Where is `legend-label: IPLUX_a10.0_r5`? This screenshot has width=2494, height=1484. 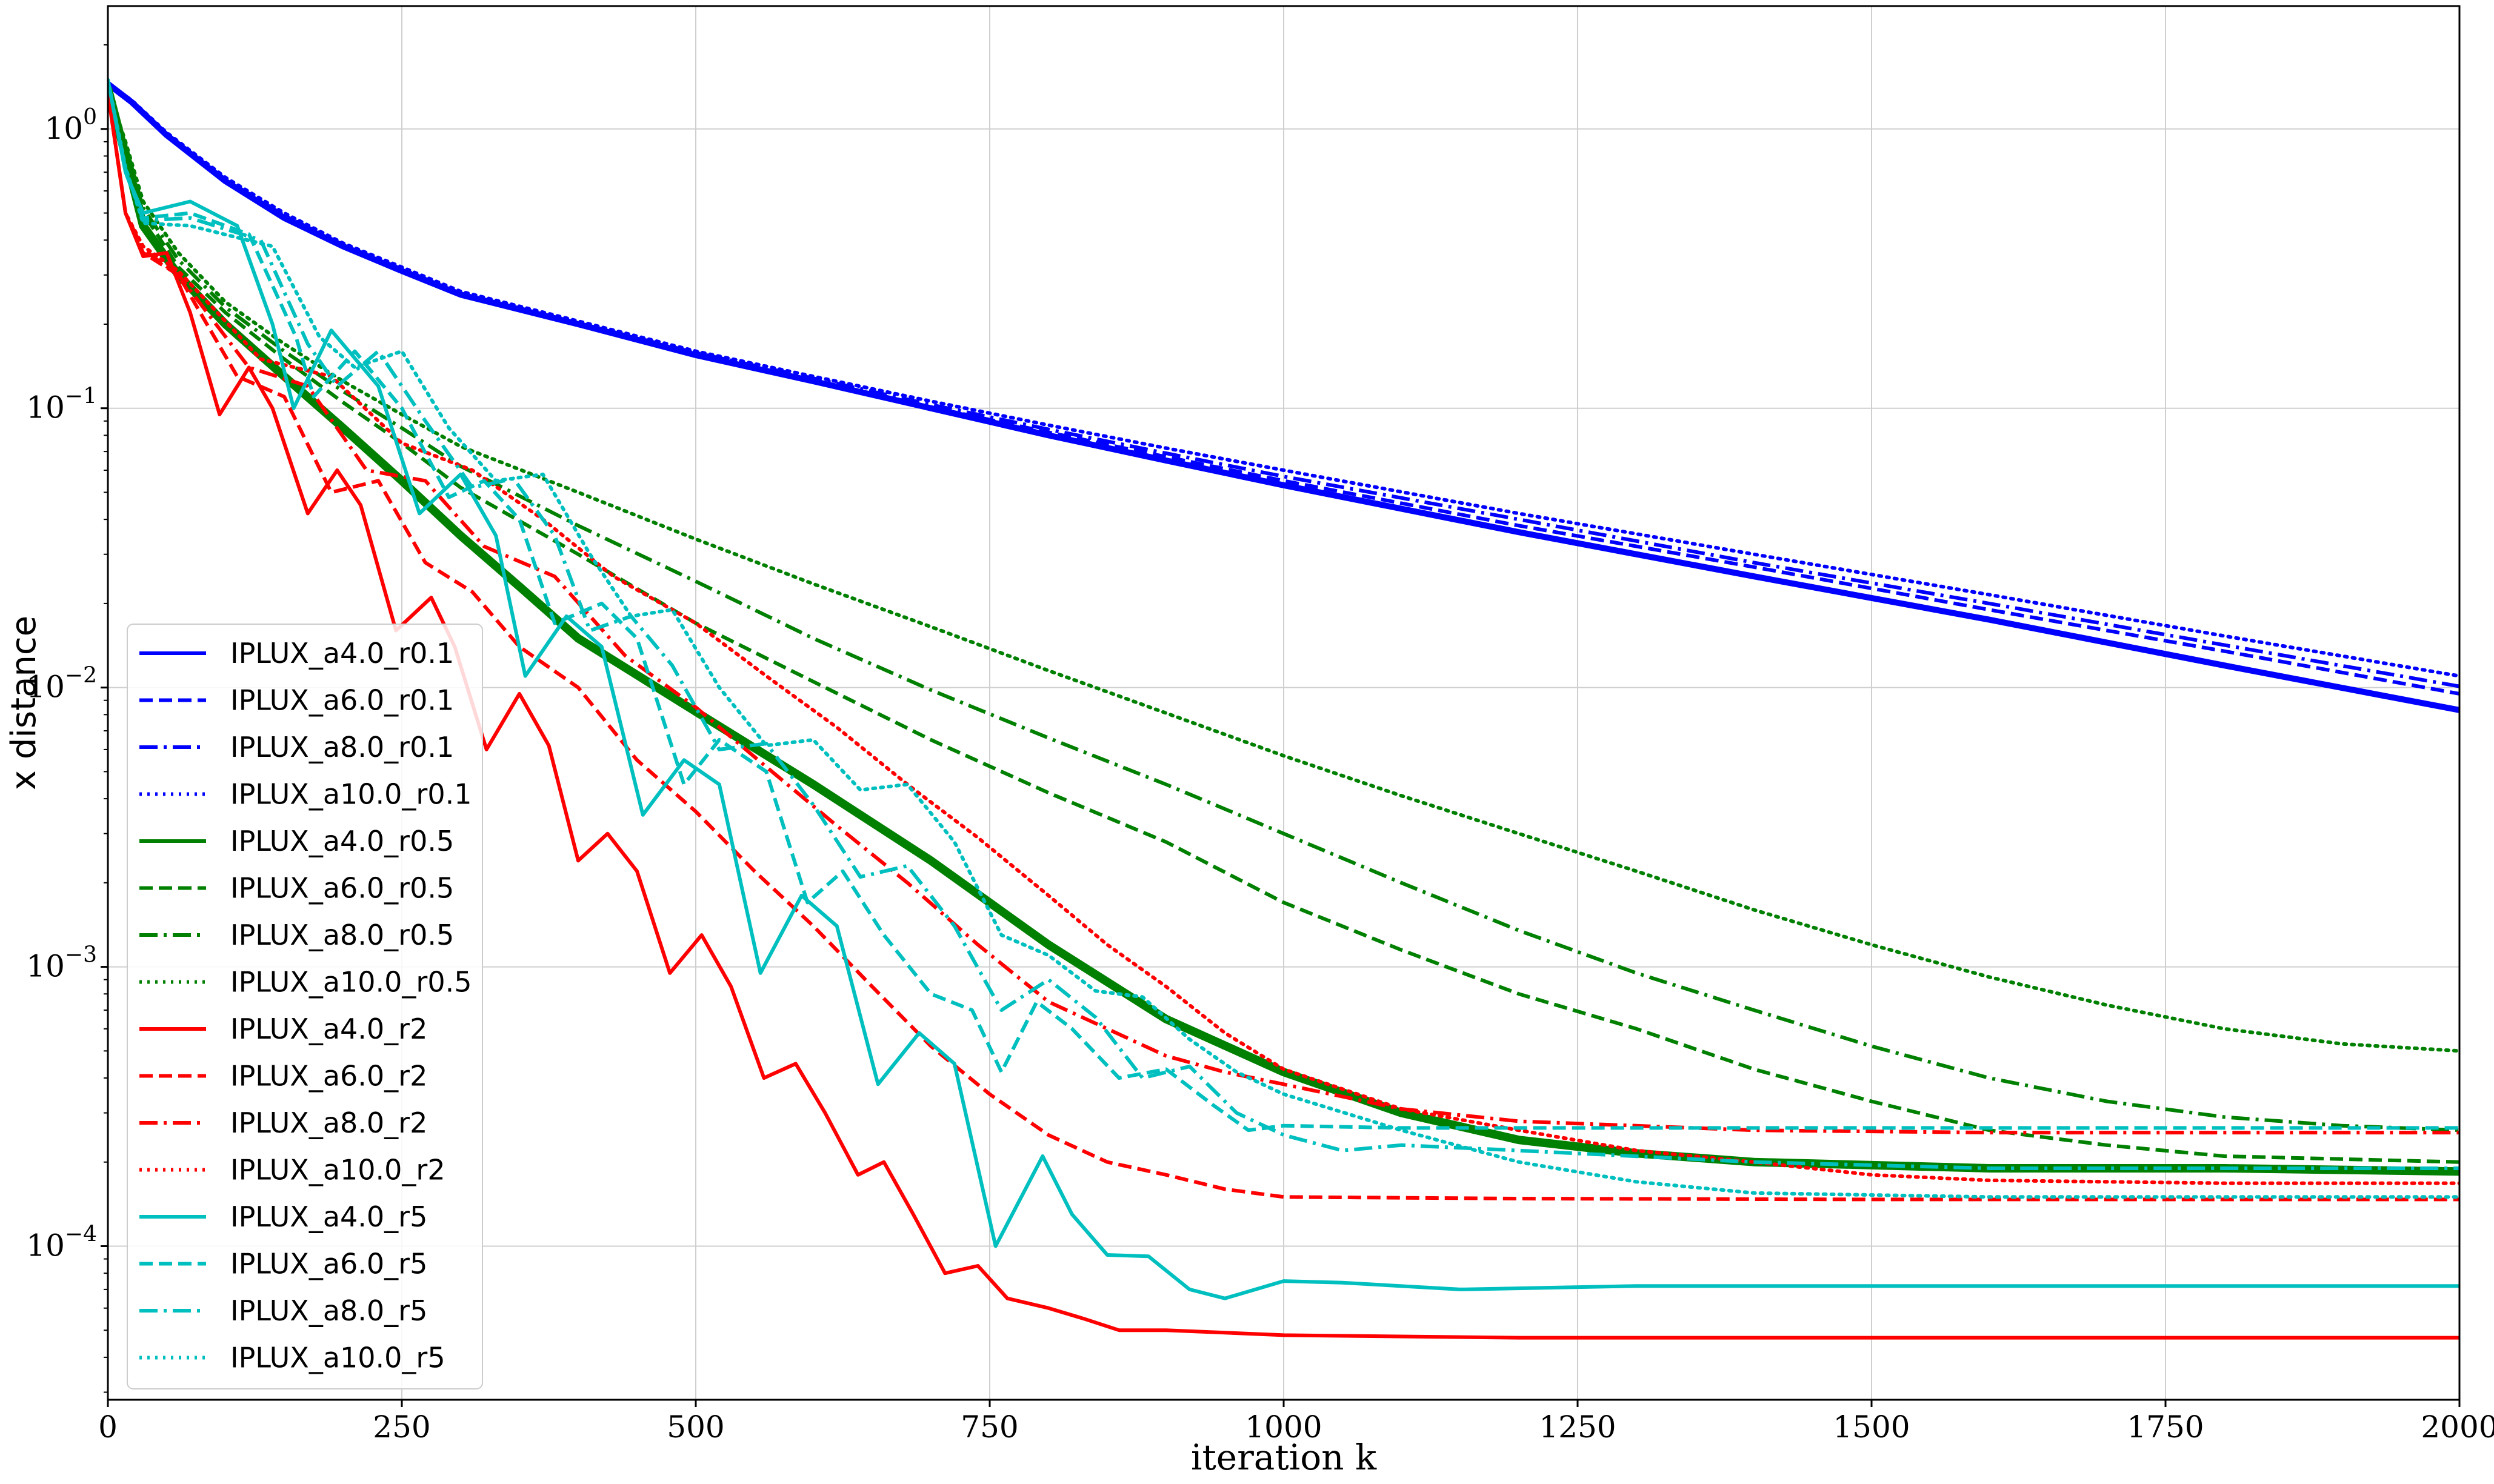
legend-label: IPLUX_a10.0_r5 is located at coordinates (338, 1358).